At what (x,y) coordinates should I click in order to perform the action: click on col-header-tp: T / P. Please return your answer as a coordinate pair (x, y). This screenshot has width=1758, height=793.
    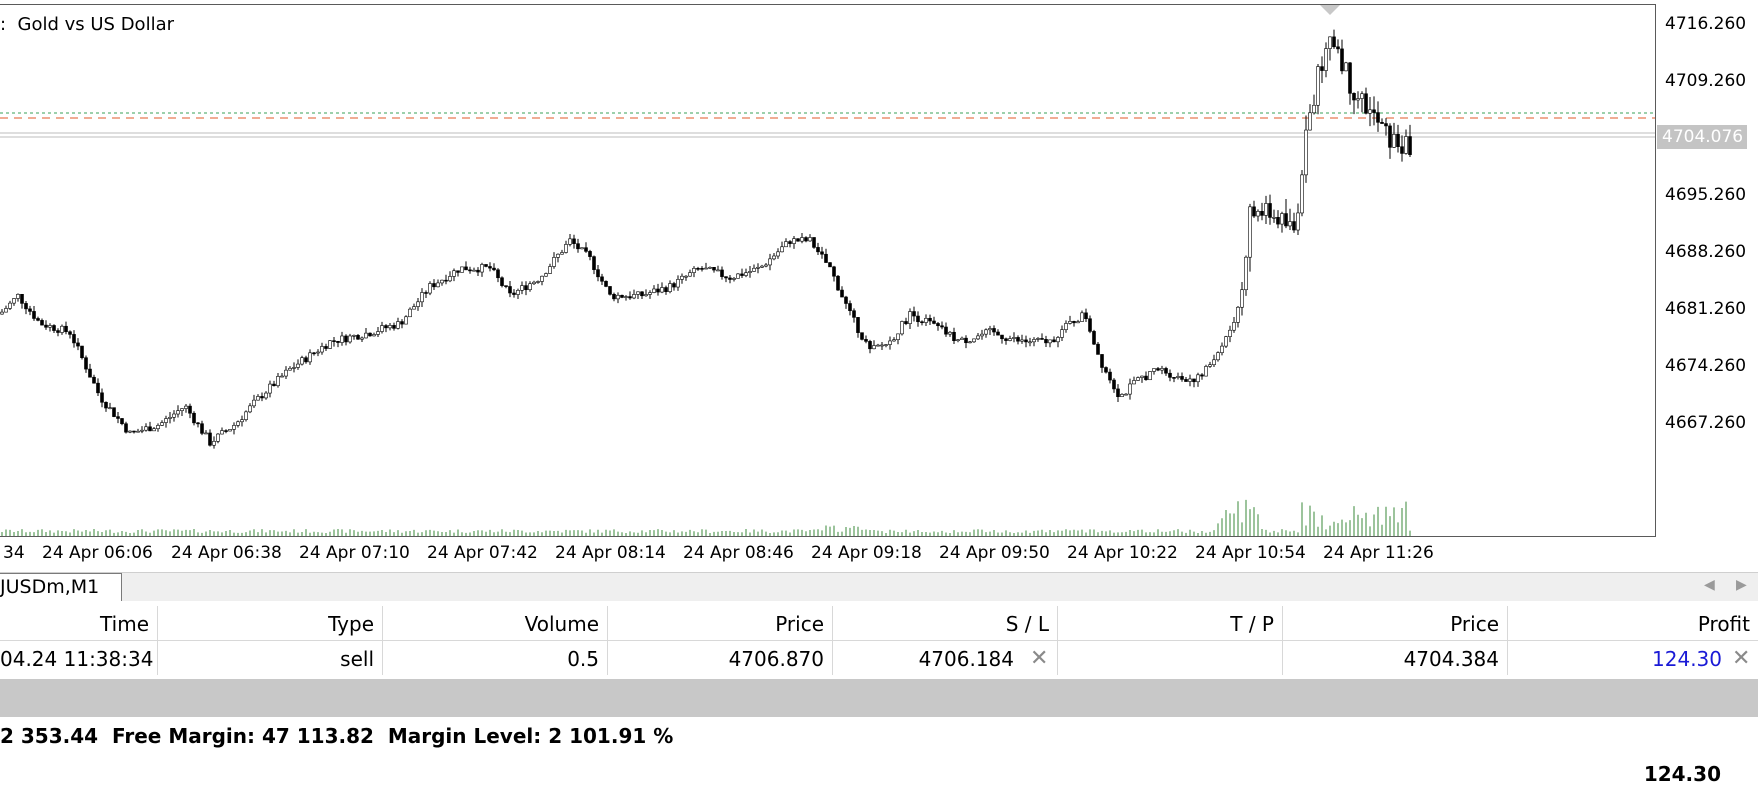
    Looking at the image, I should click on (1170, 623).